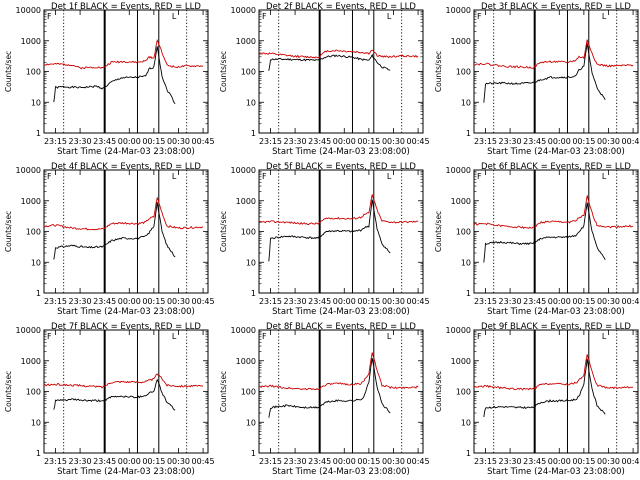 The height and width of the screenshot is (480, 640). Describe the element at coordinates (341, 7) in the screenshot. I see `panel-title: Det 2f BLACK = Events, RED = LLD` at that location.